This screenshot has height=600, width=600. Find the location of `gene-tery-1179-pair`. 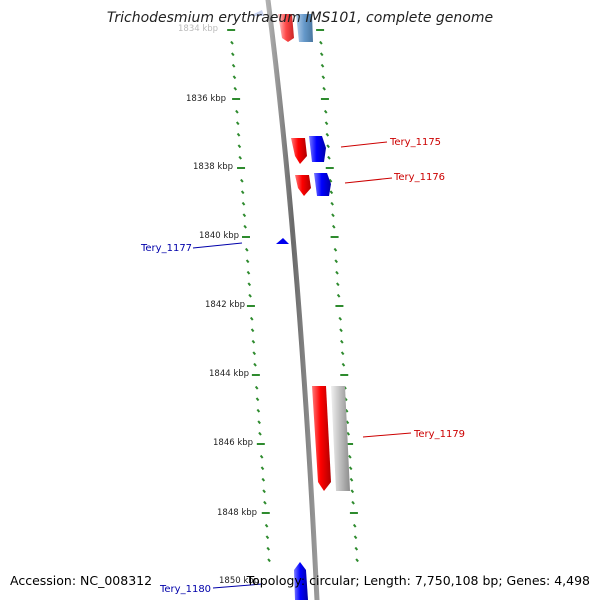

gene-tery-1179-pair is located at coordinates (331, 438).